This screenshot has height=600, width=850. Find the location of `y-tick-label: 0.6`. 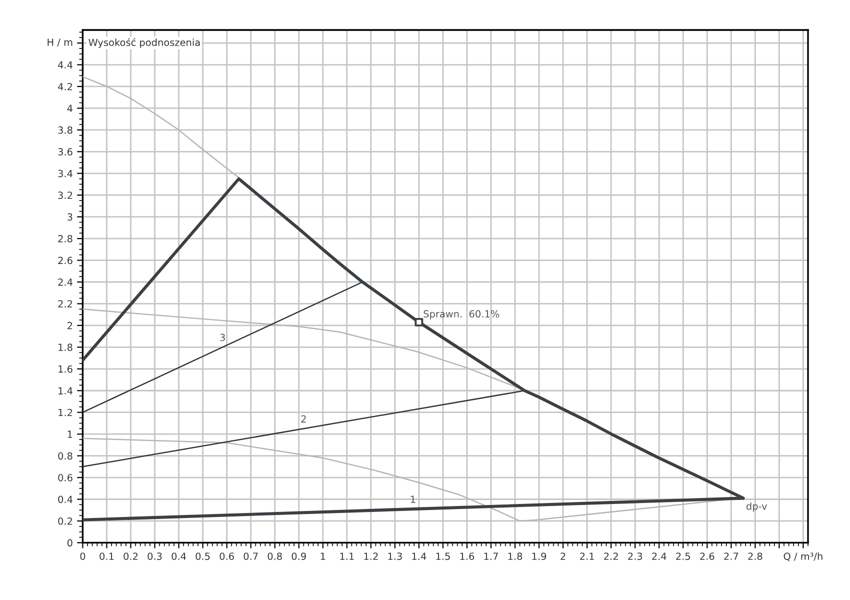

y-tick-label: 0.6 is located at coordinates (65, 478).